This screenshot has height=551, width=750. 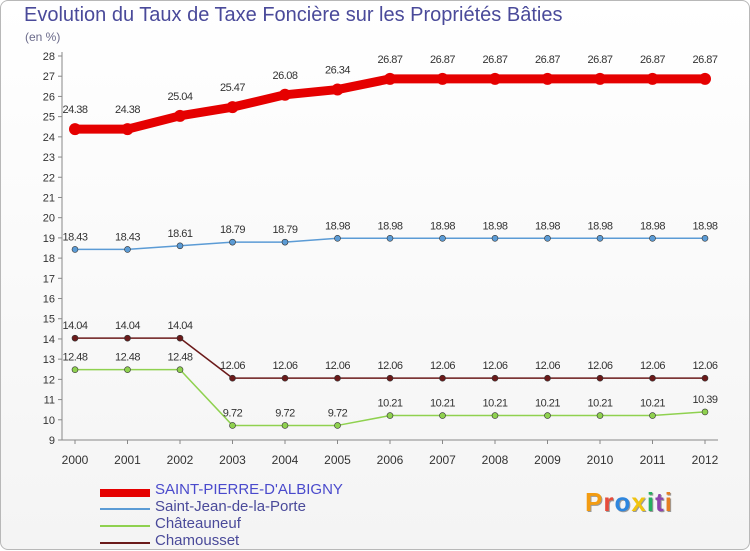 I want to click on y-tick-label: 12, so click(x=49, y=380).